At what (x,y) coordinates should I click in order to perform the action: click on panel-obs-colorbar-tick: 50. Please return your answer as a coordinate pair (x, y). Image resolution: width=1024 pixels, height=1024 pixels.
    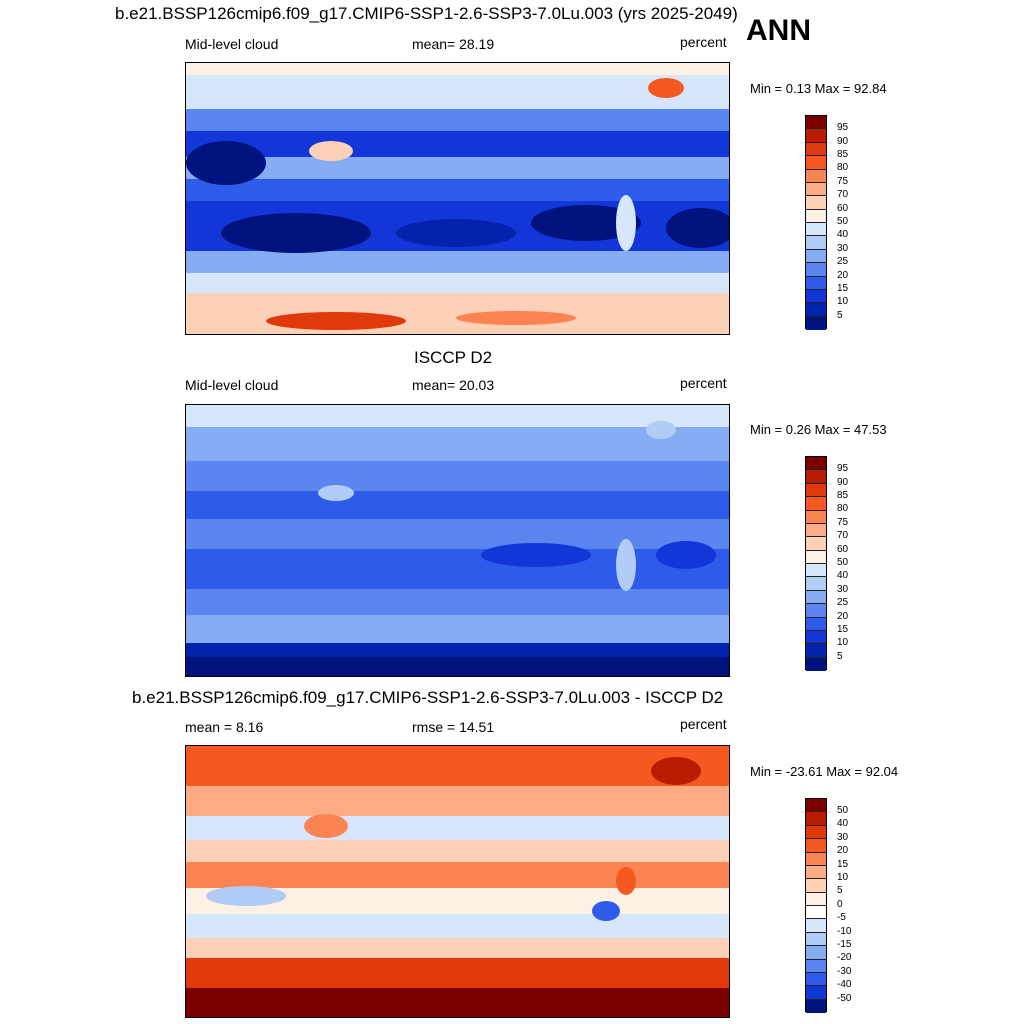
    Looking at the image, I should click on (843, 562).